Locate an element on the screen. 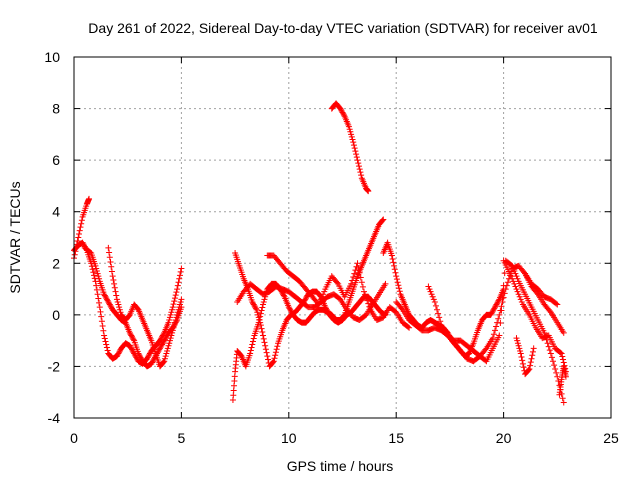 This screenshot has width=640, height=480. x-tick-label: 20 is located at coordinates (504, 438).